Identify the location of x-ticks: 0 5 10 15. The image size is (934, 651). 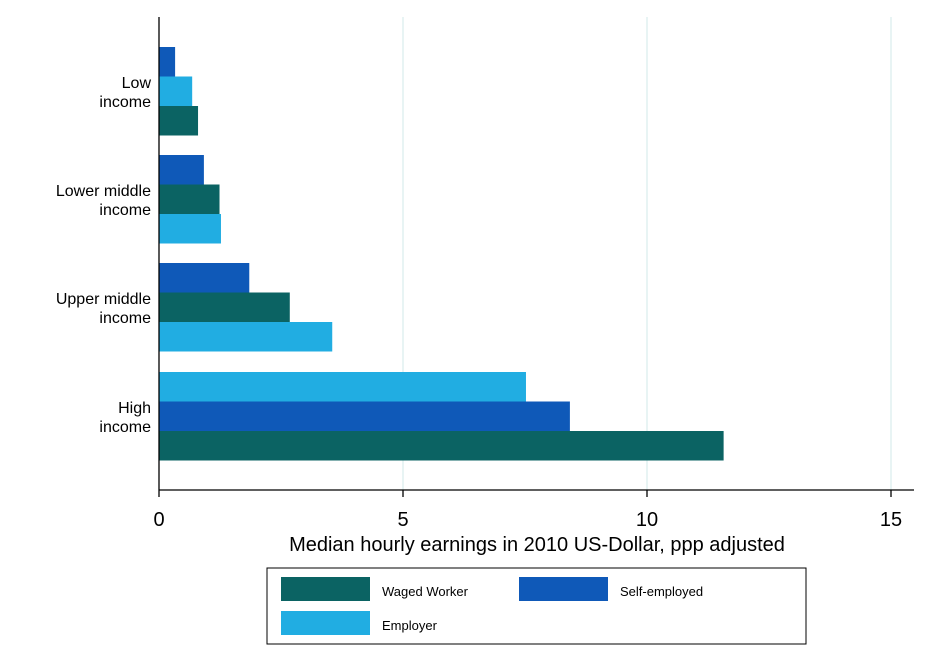
(527, 510).